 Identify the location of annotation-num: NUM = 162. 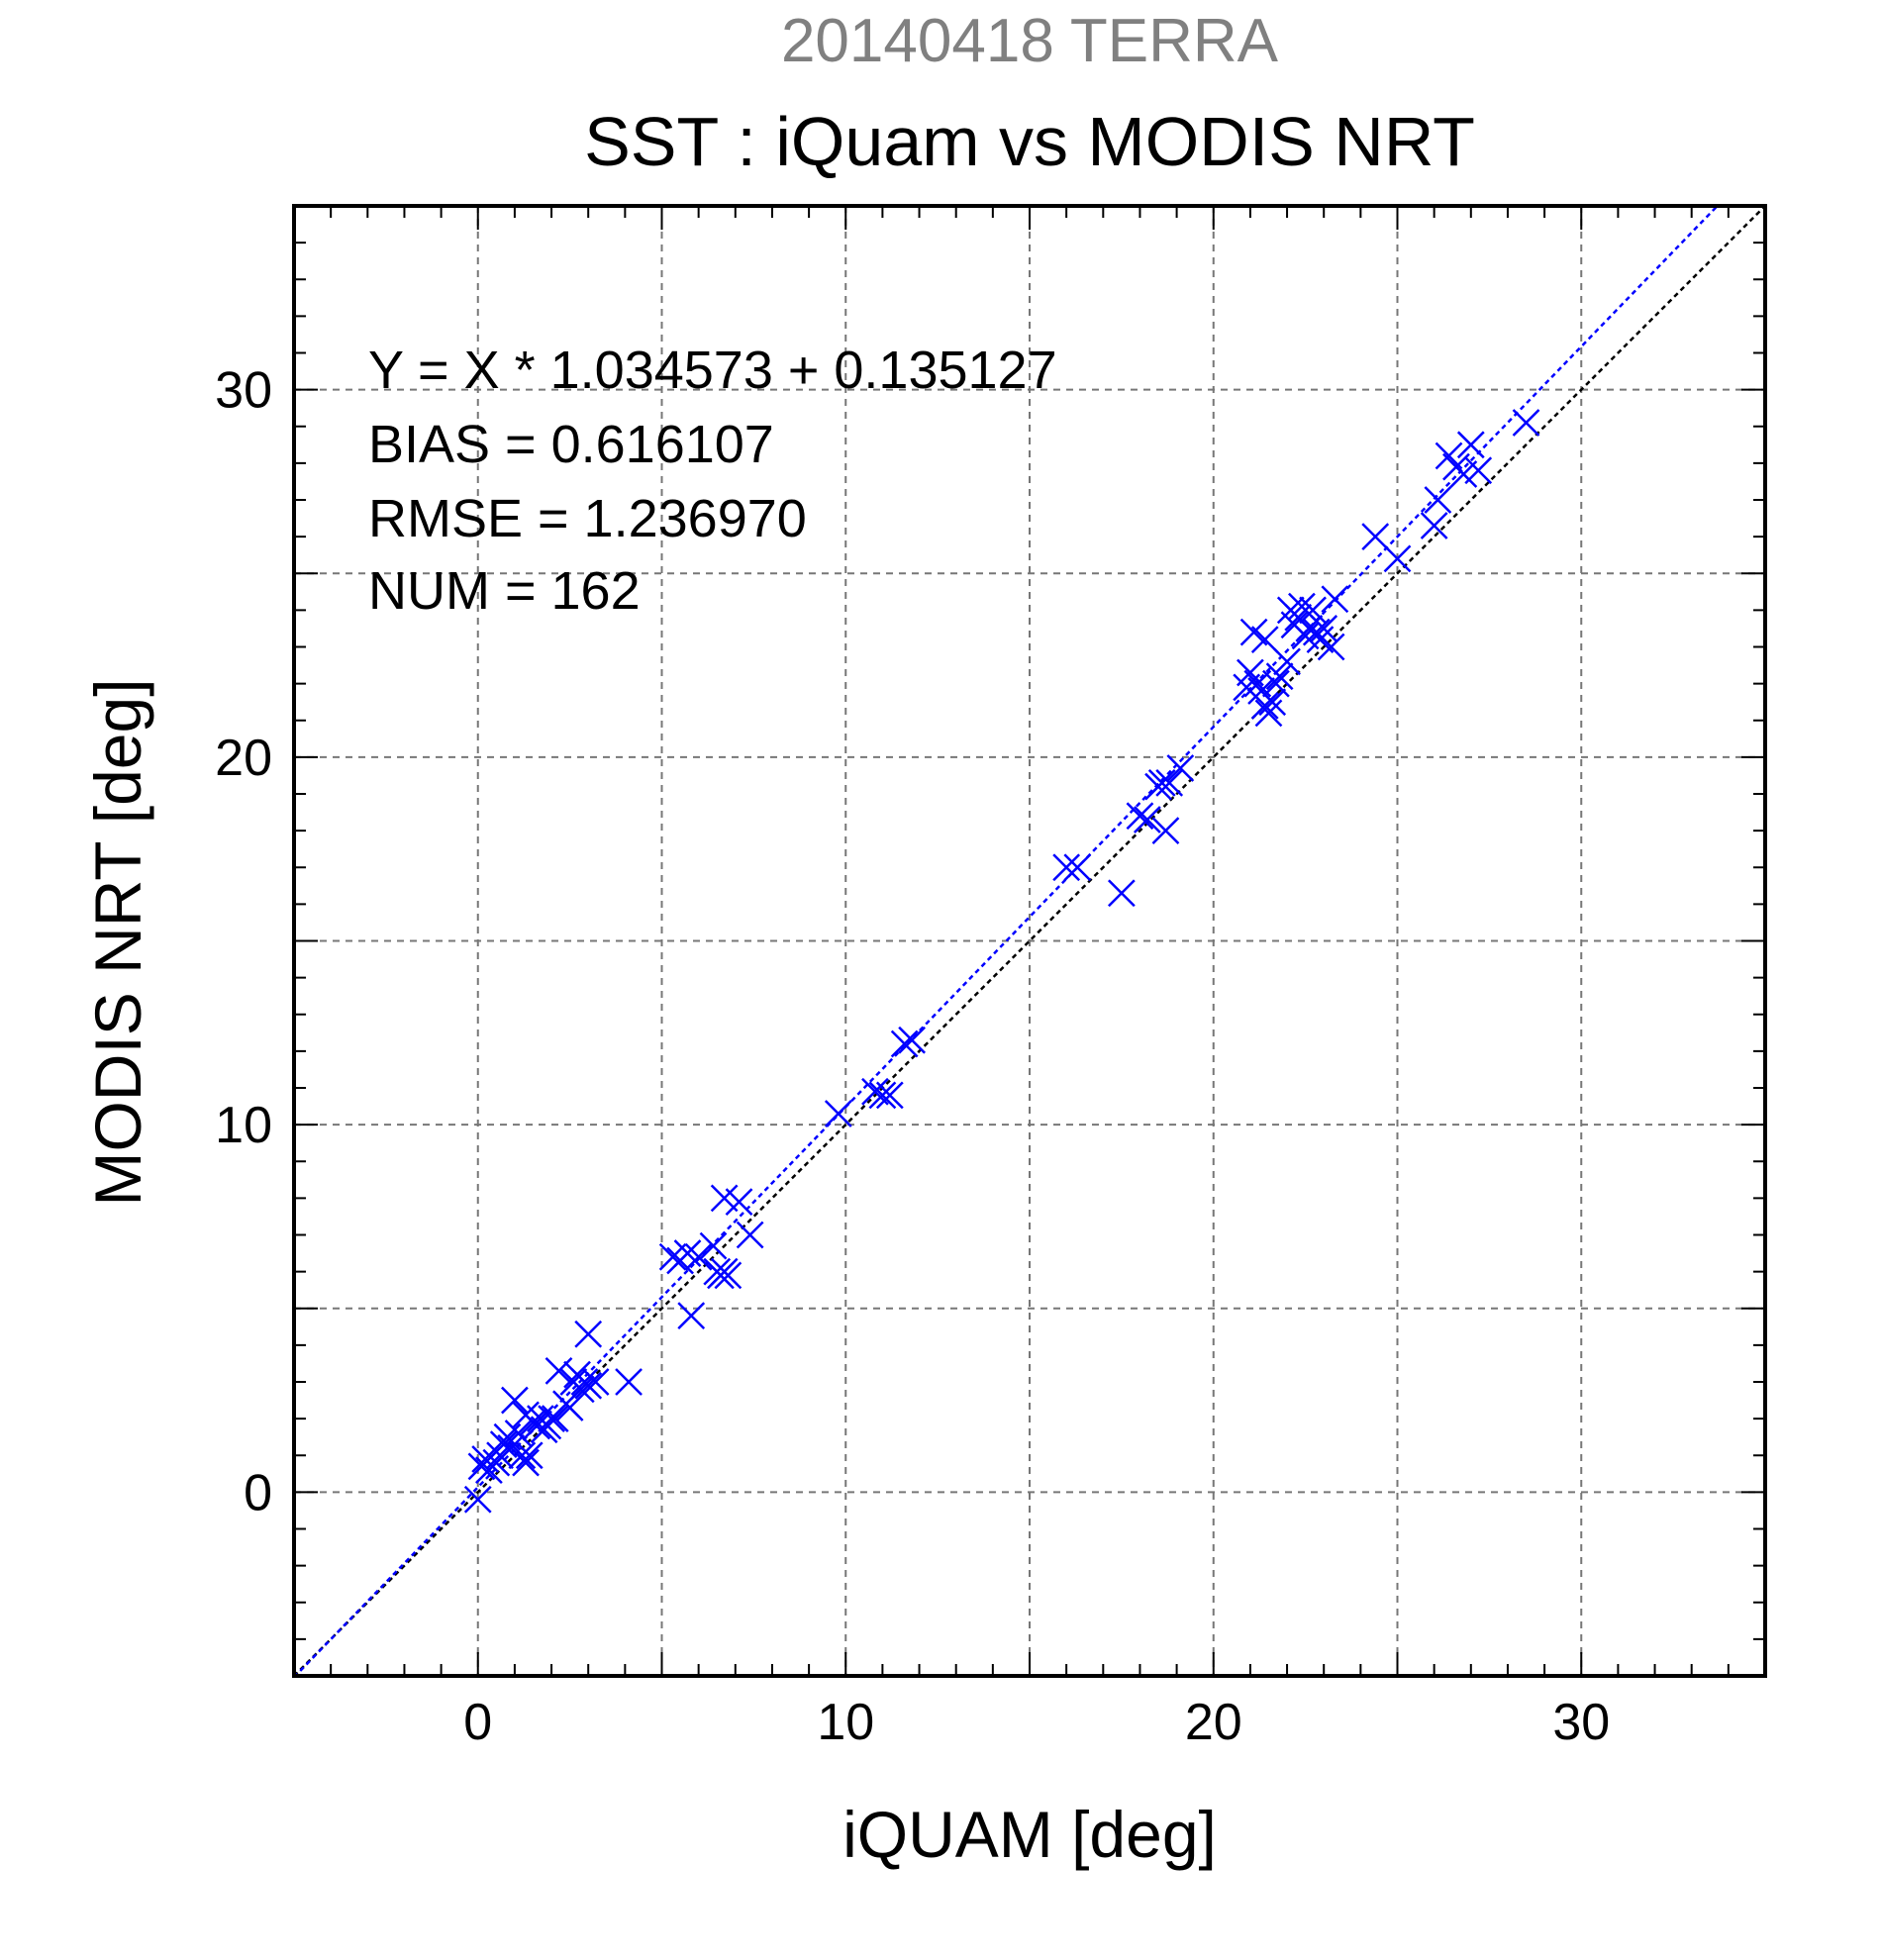
(505, 591).